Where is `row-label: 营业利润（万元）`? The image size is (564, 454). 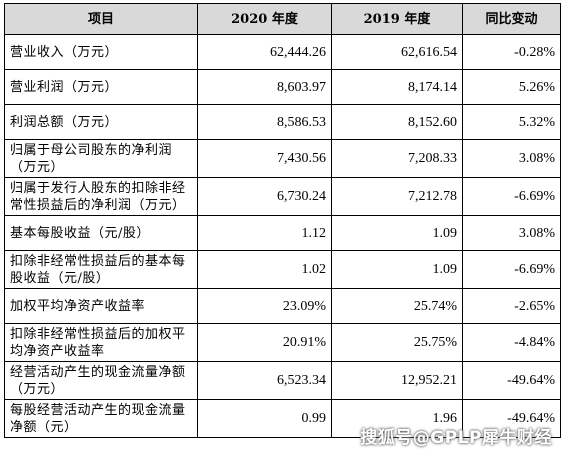
row-label: 营业利润（万元） is located at coordinates (101, 87).